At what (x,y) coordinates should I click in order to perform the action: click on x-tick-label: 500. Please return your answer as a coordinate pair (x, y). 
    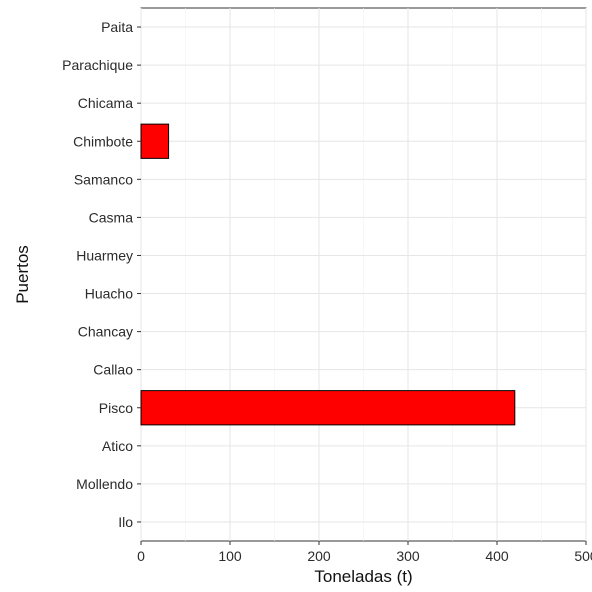
    Looking at the image, I should click on (583, 556).